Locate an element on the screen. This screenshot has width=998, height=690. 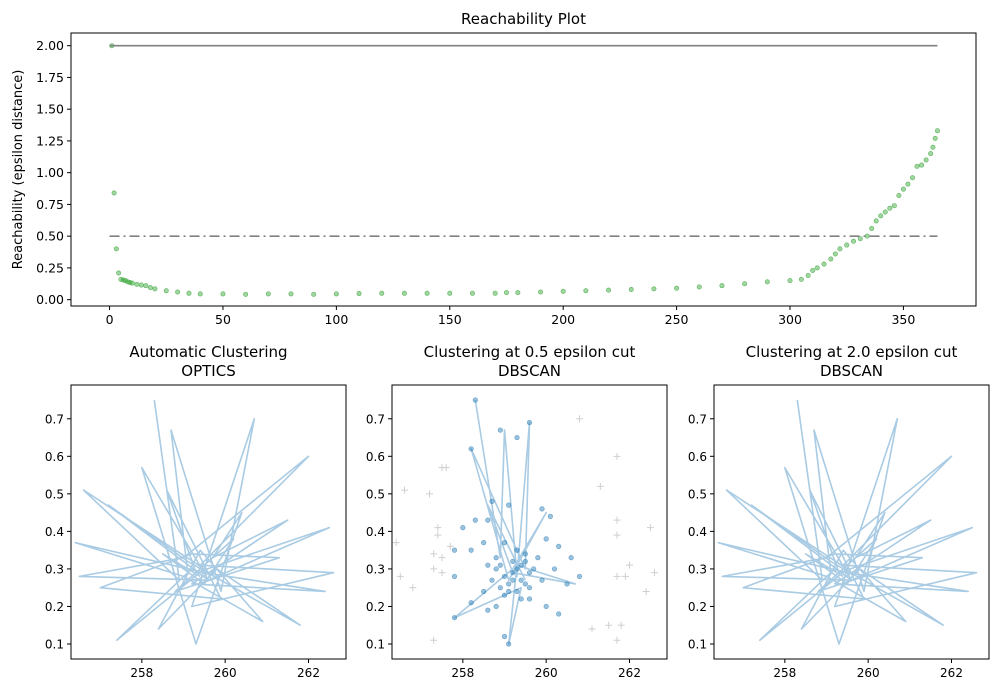
reachability-x-tick-label: 200 is located at coordinates (563, 319).